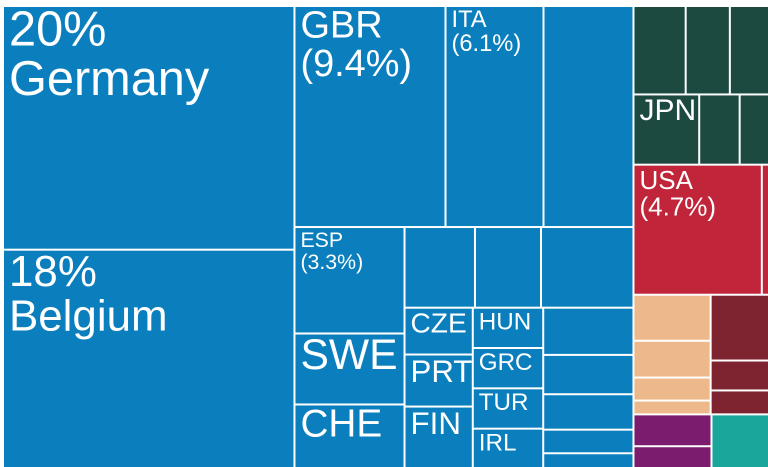 Image resolution: width=768 pixels, height=467 pixels. I want to click on tile-label: TUR, so click(504, 402).